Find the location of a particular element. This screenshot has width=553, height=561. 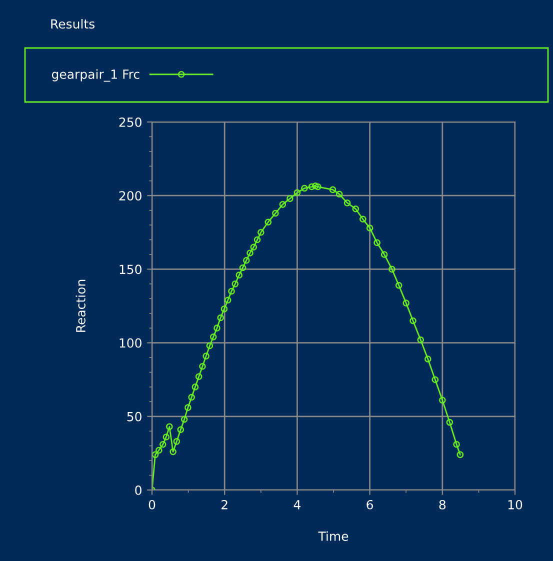

y-axis-title: Reaction is located at coordinates (81, 306).